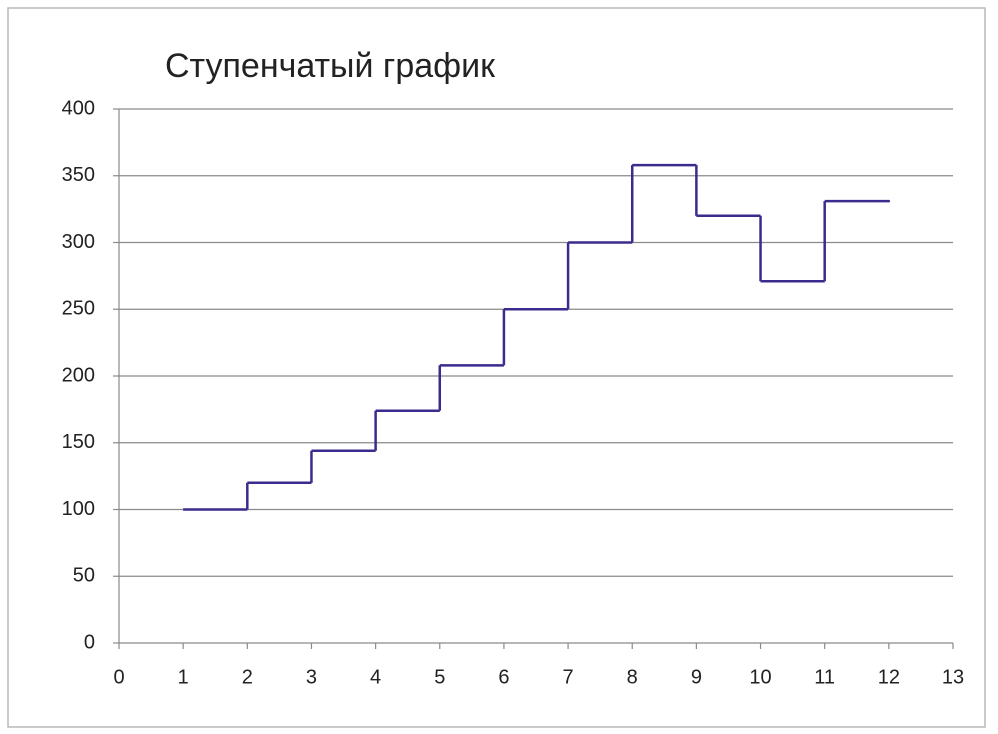 The height and width of the screenshot is (734, 998). What do you see at coordinates (247, 677) in the screenshot?
I see `x-tick-label: 2` at bounding box center [247, 677].